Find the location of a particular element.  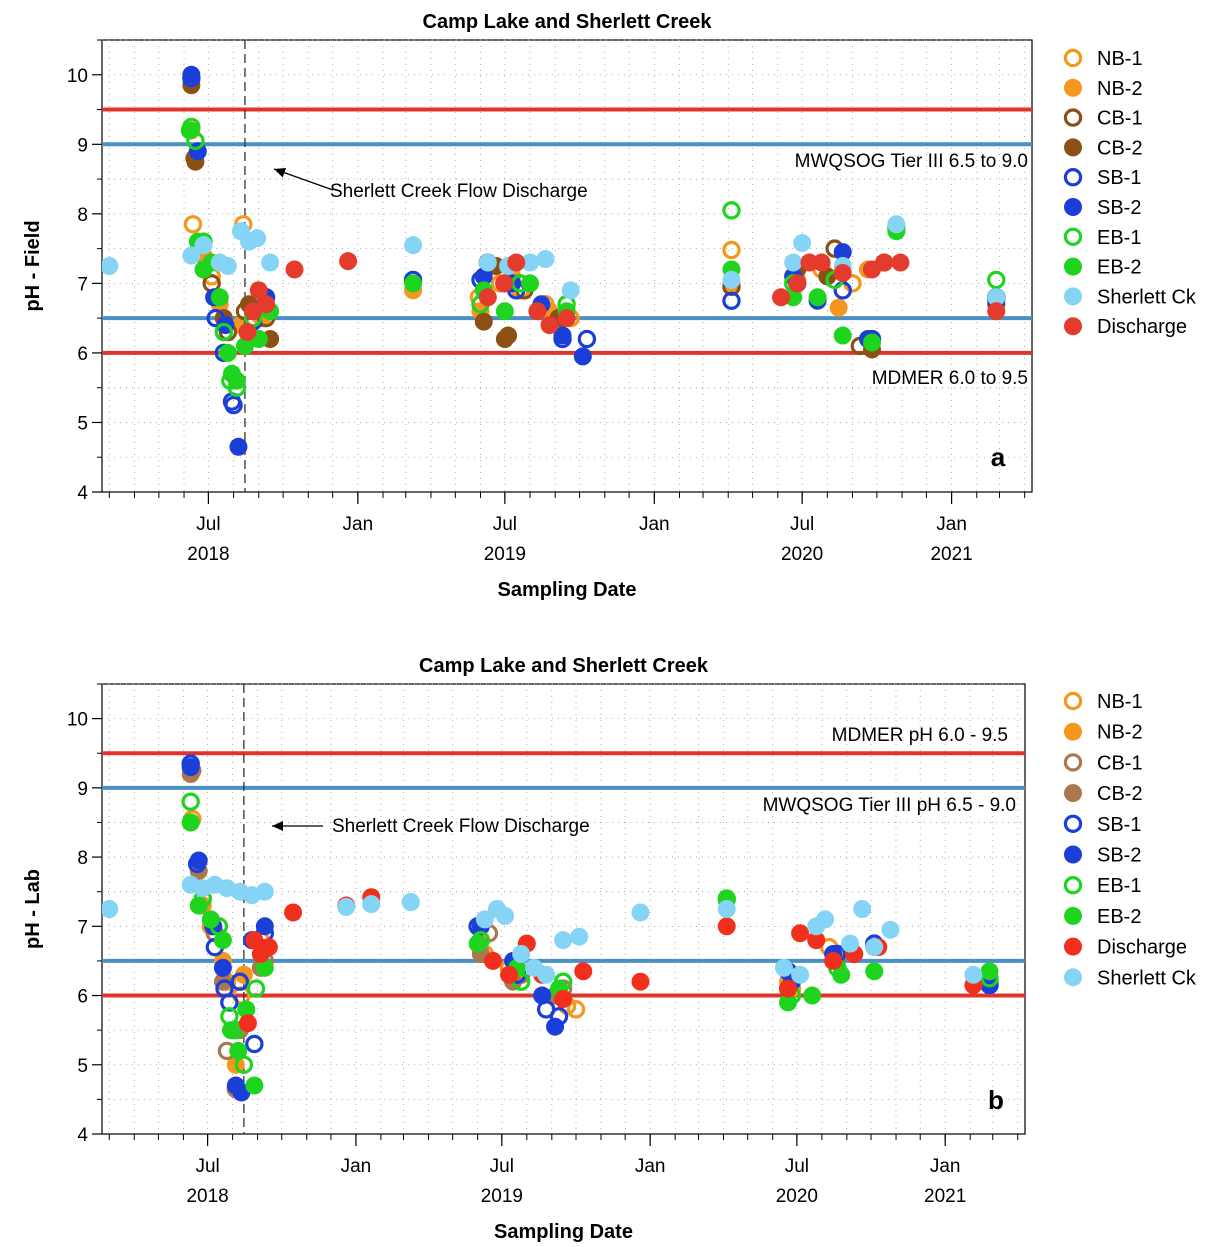

x-axis-title: Sampling Date is located at coordinates (567, 590).